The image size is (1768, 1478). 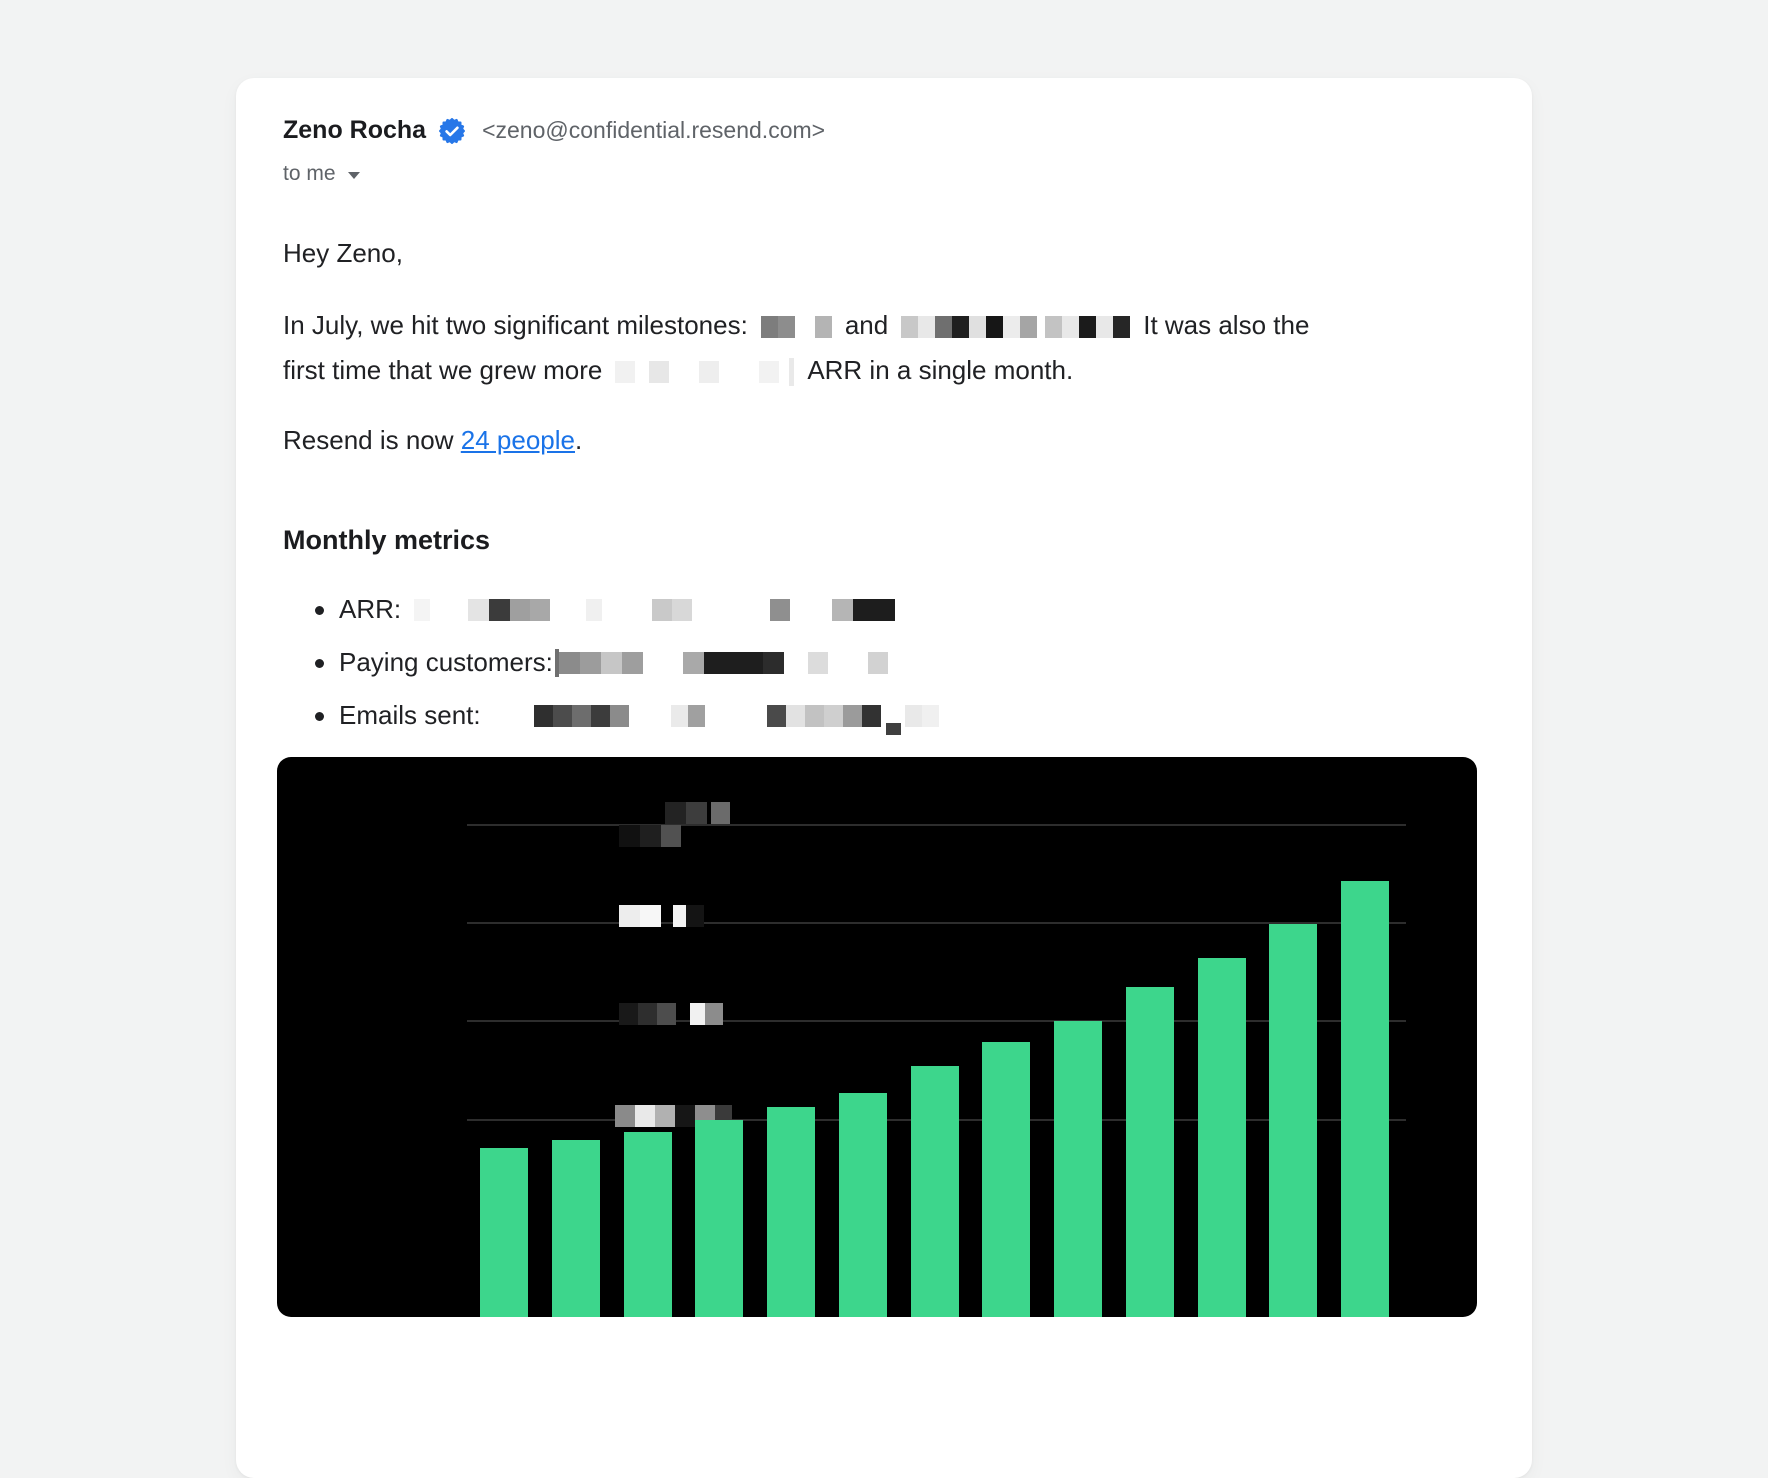 I want to click on greeting-text: Hey Zeno,, so click(x=343, y=253).